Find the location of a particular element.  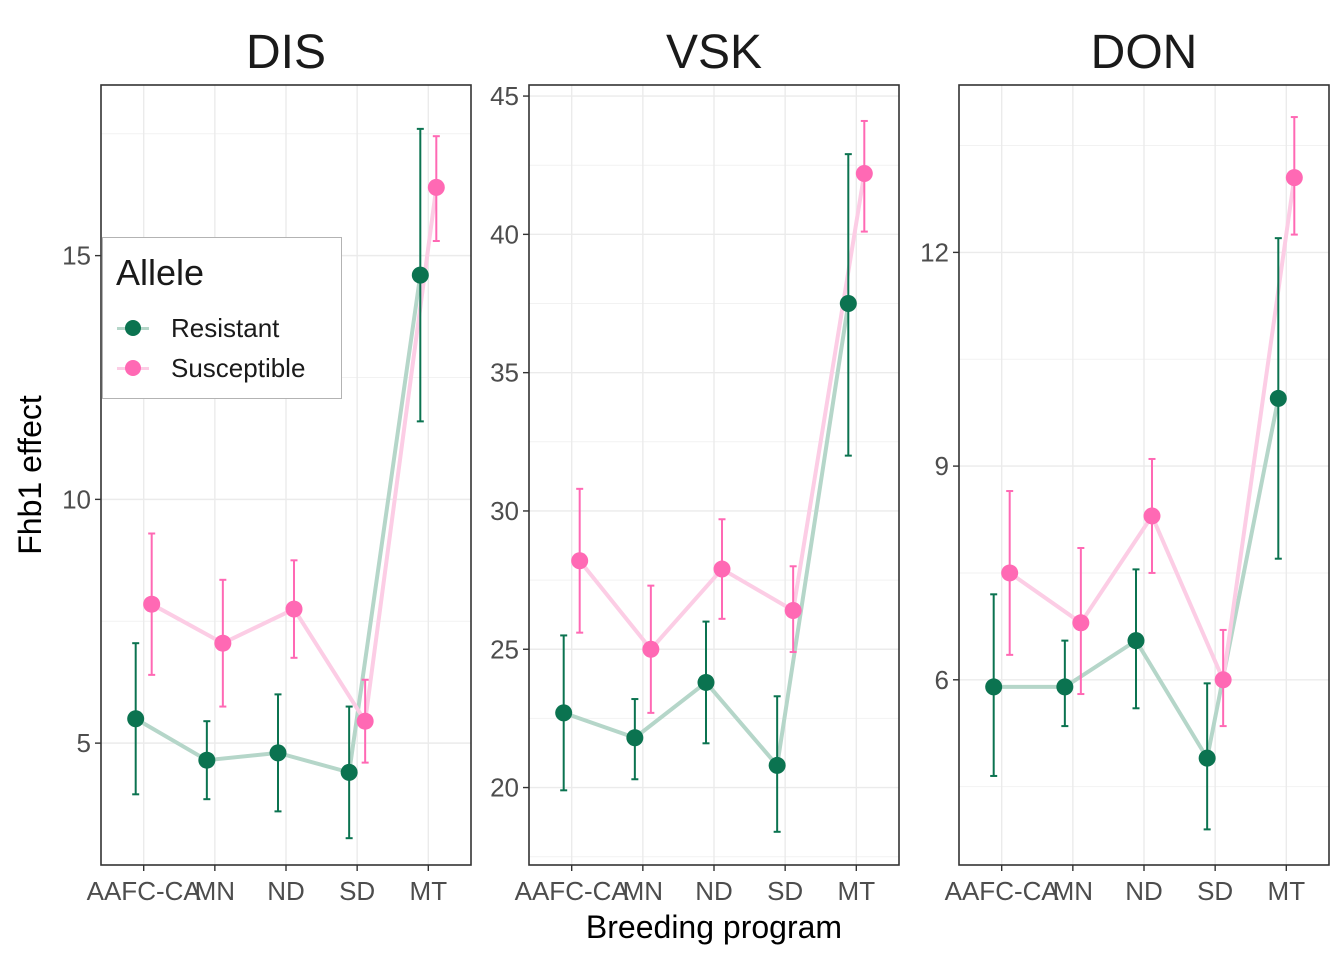

y-tick-label: 35 is located at coordinates (504, 373).